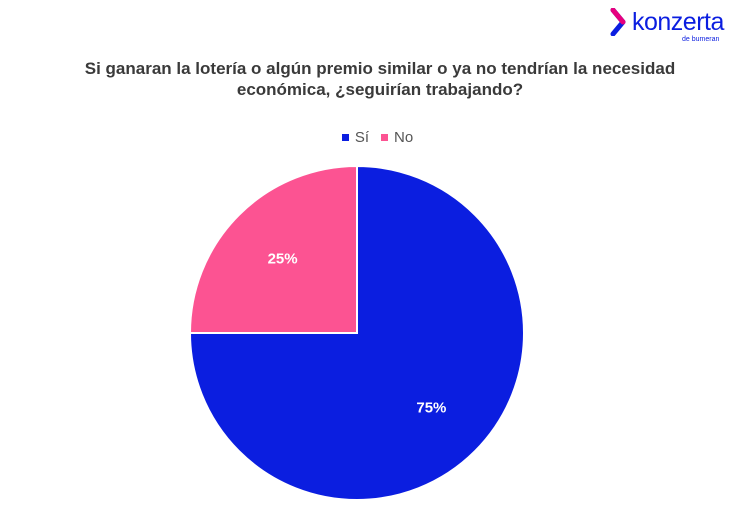  I want to click on chart-title-line-2: económica, ¿seguirían trabajando?, so click(380, 89).